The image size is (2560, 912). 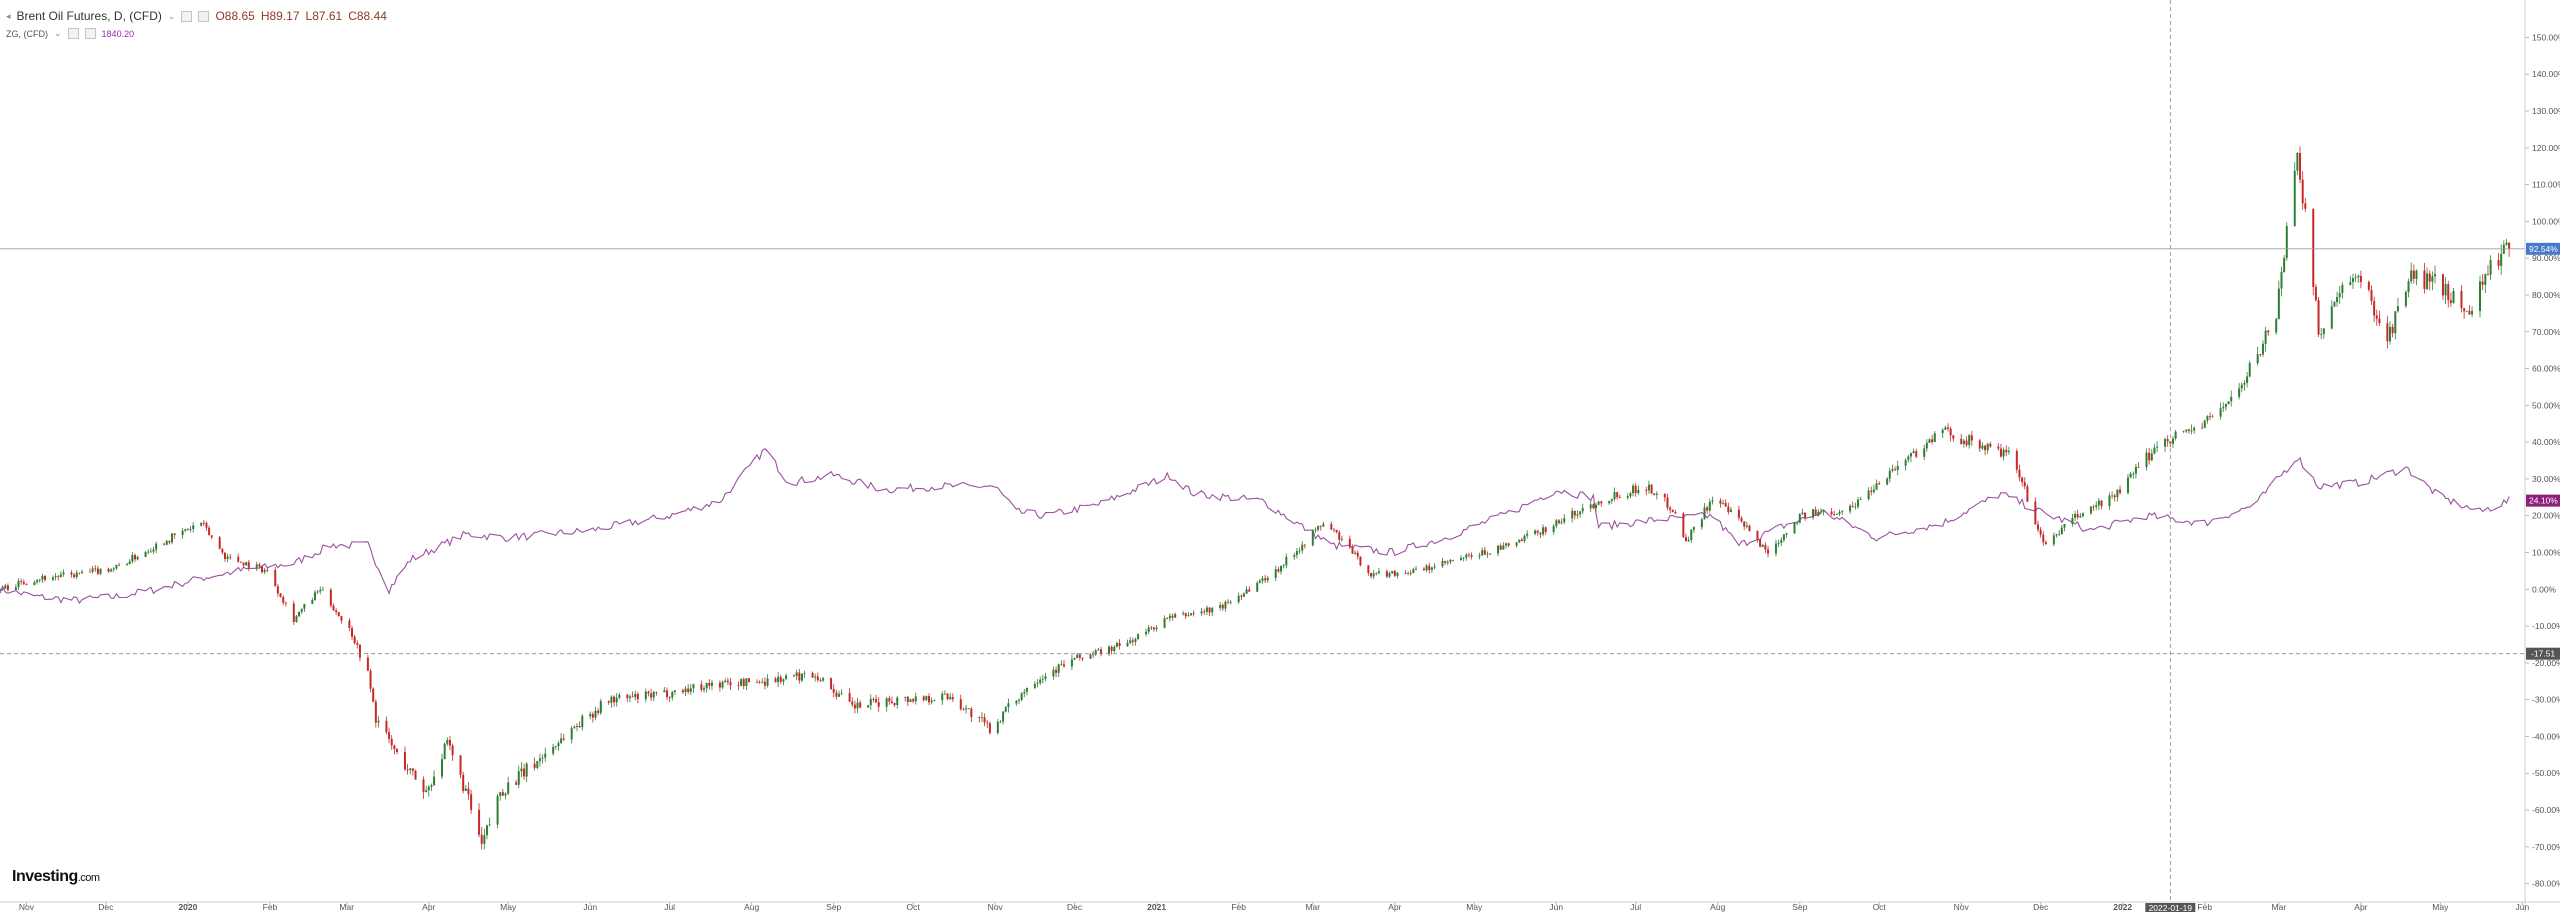 What do you see at coordinates (2546, 221) in the screenshot?
I see `y-tick-label: 100.00%` at bounding box center [2546, 221].